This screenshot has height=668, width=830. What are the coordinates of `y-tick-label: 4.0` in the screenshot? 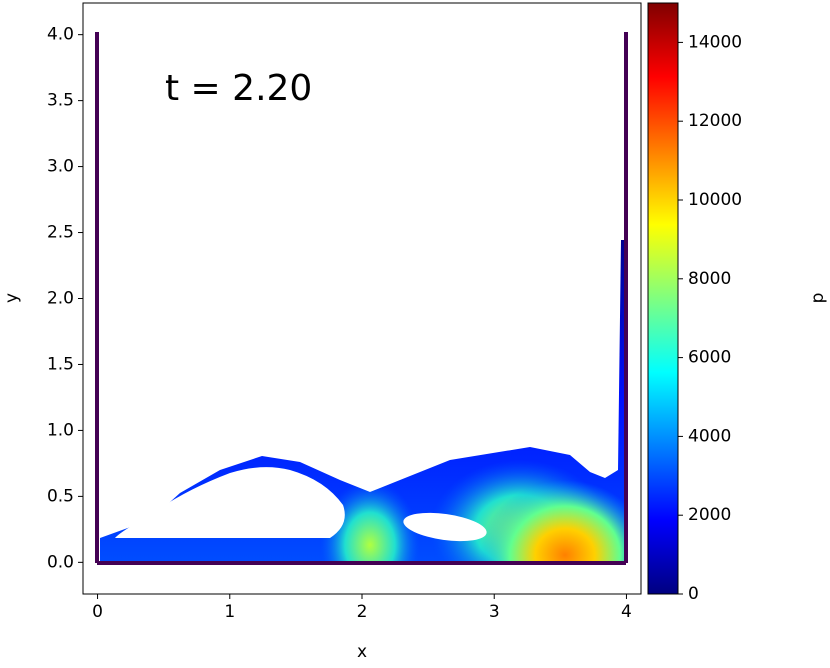 It's located at (60, 35).